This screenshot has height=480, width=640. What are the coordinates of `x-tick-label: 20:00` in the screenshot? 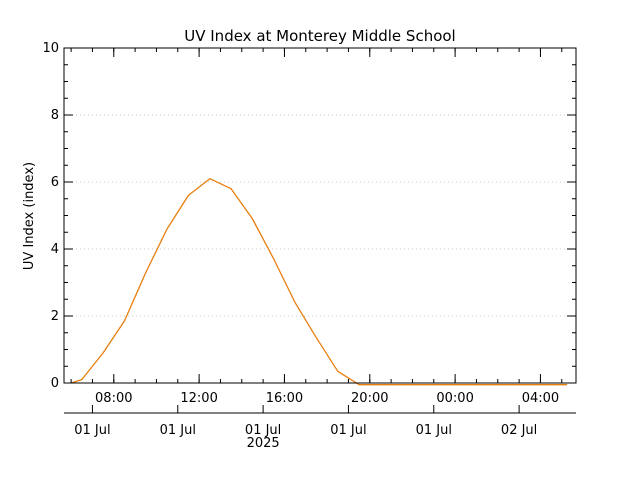 It's located at (369, 398).